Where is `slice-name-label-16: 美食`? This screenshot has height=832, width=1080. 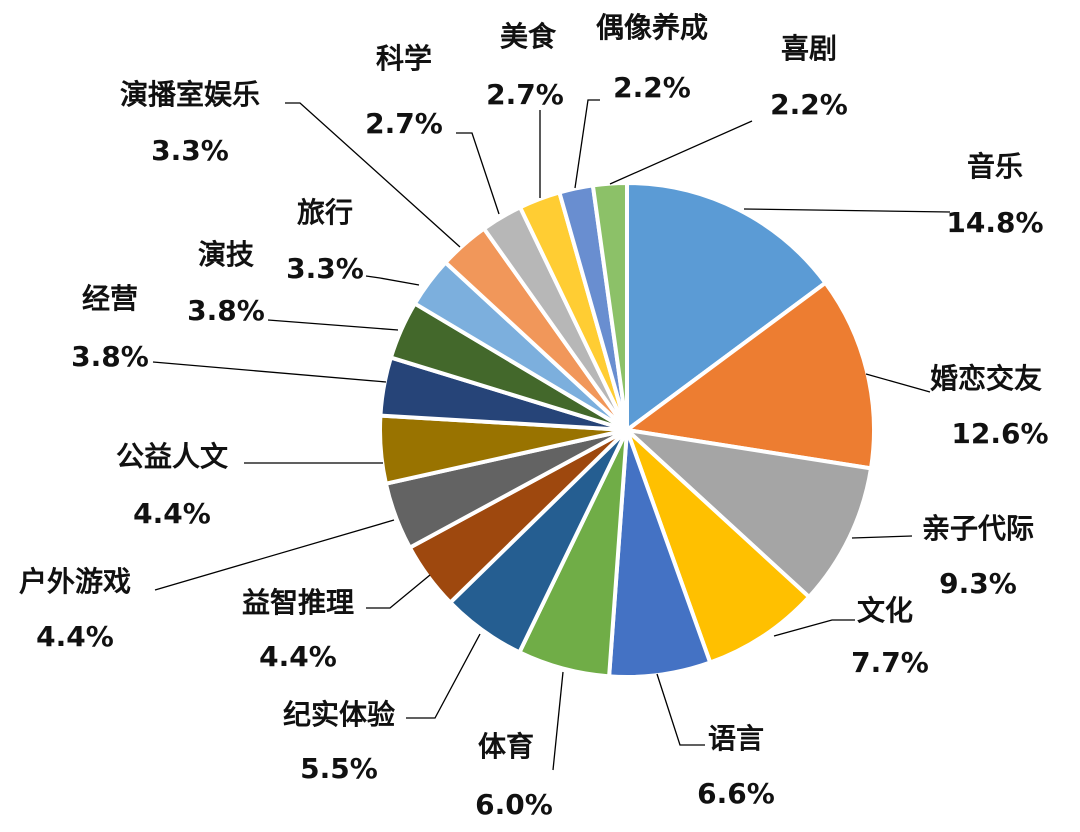
slice-name-label-16: 美食 is located at coordinates (528, 36).